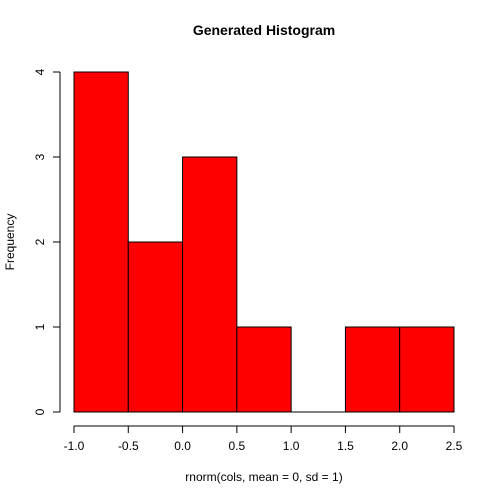  Describe the element at coordinates (237, 446) in the screenshot. I see `x-tick-label-3: 0.5` at that location.